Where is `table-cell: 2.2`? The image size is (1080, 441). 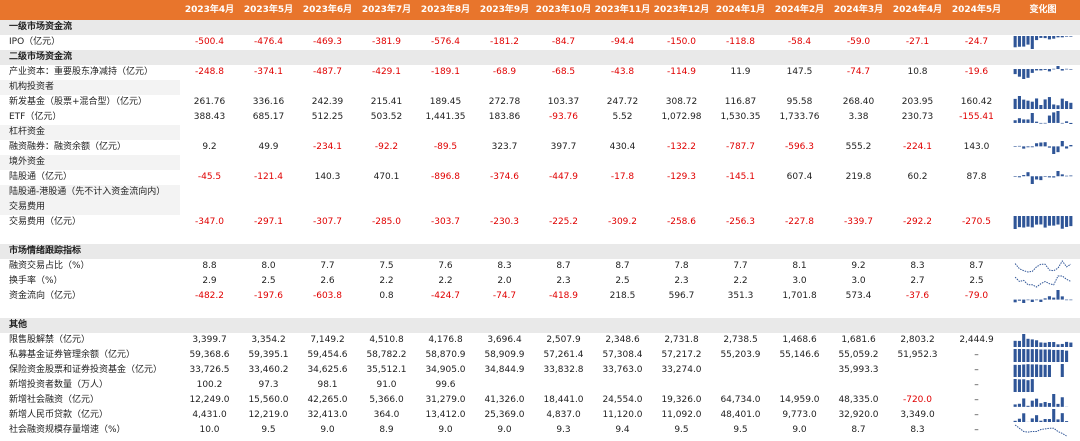
table-cell: 2.2 is located at coordinates (386, 281).